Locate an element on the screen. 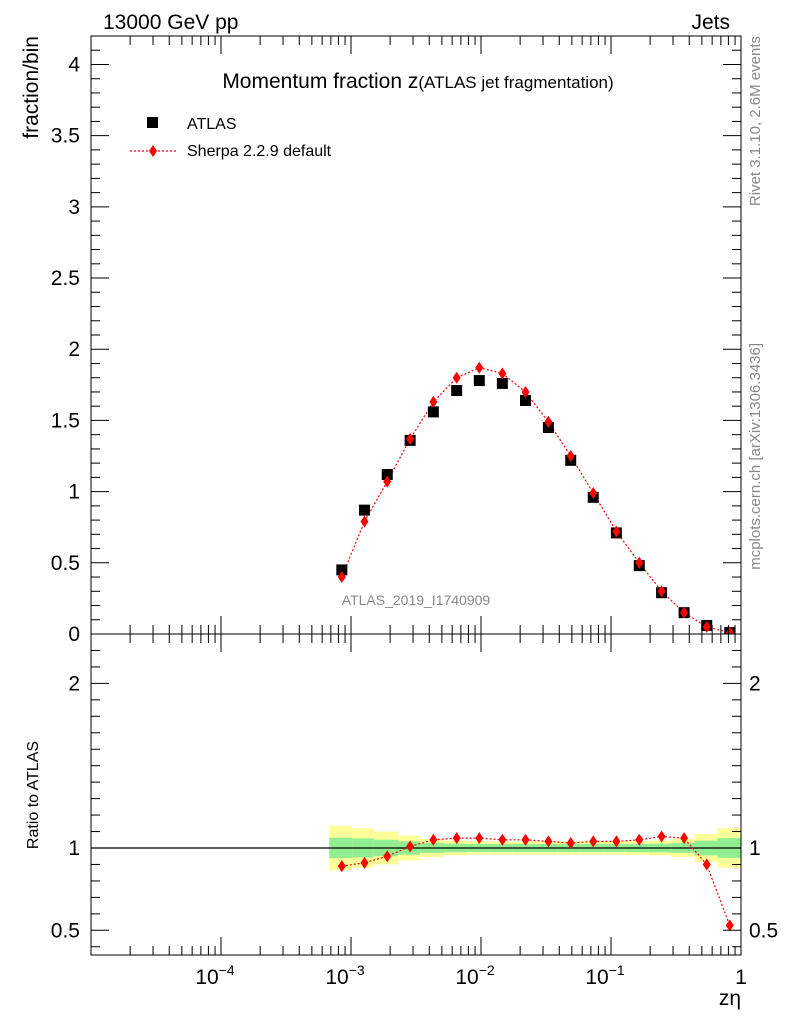 Image resolution: width=786 pixels, height=1024 pixels. x-tick-label: 10⁻⁴ is located at coordinates (215, 975).